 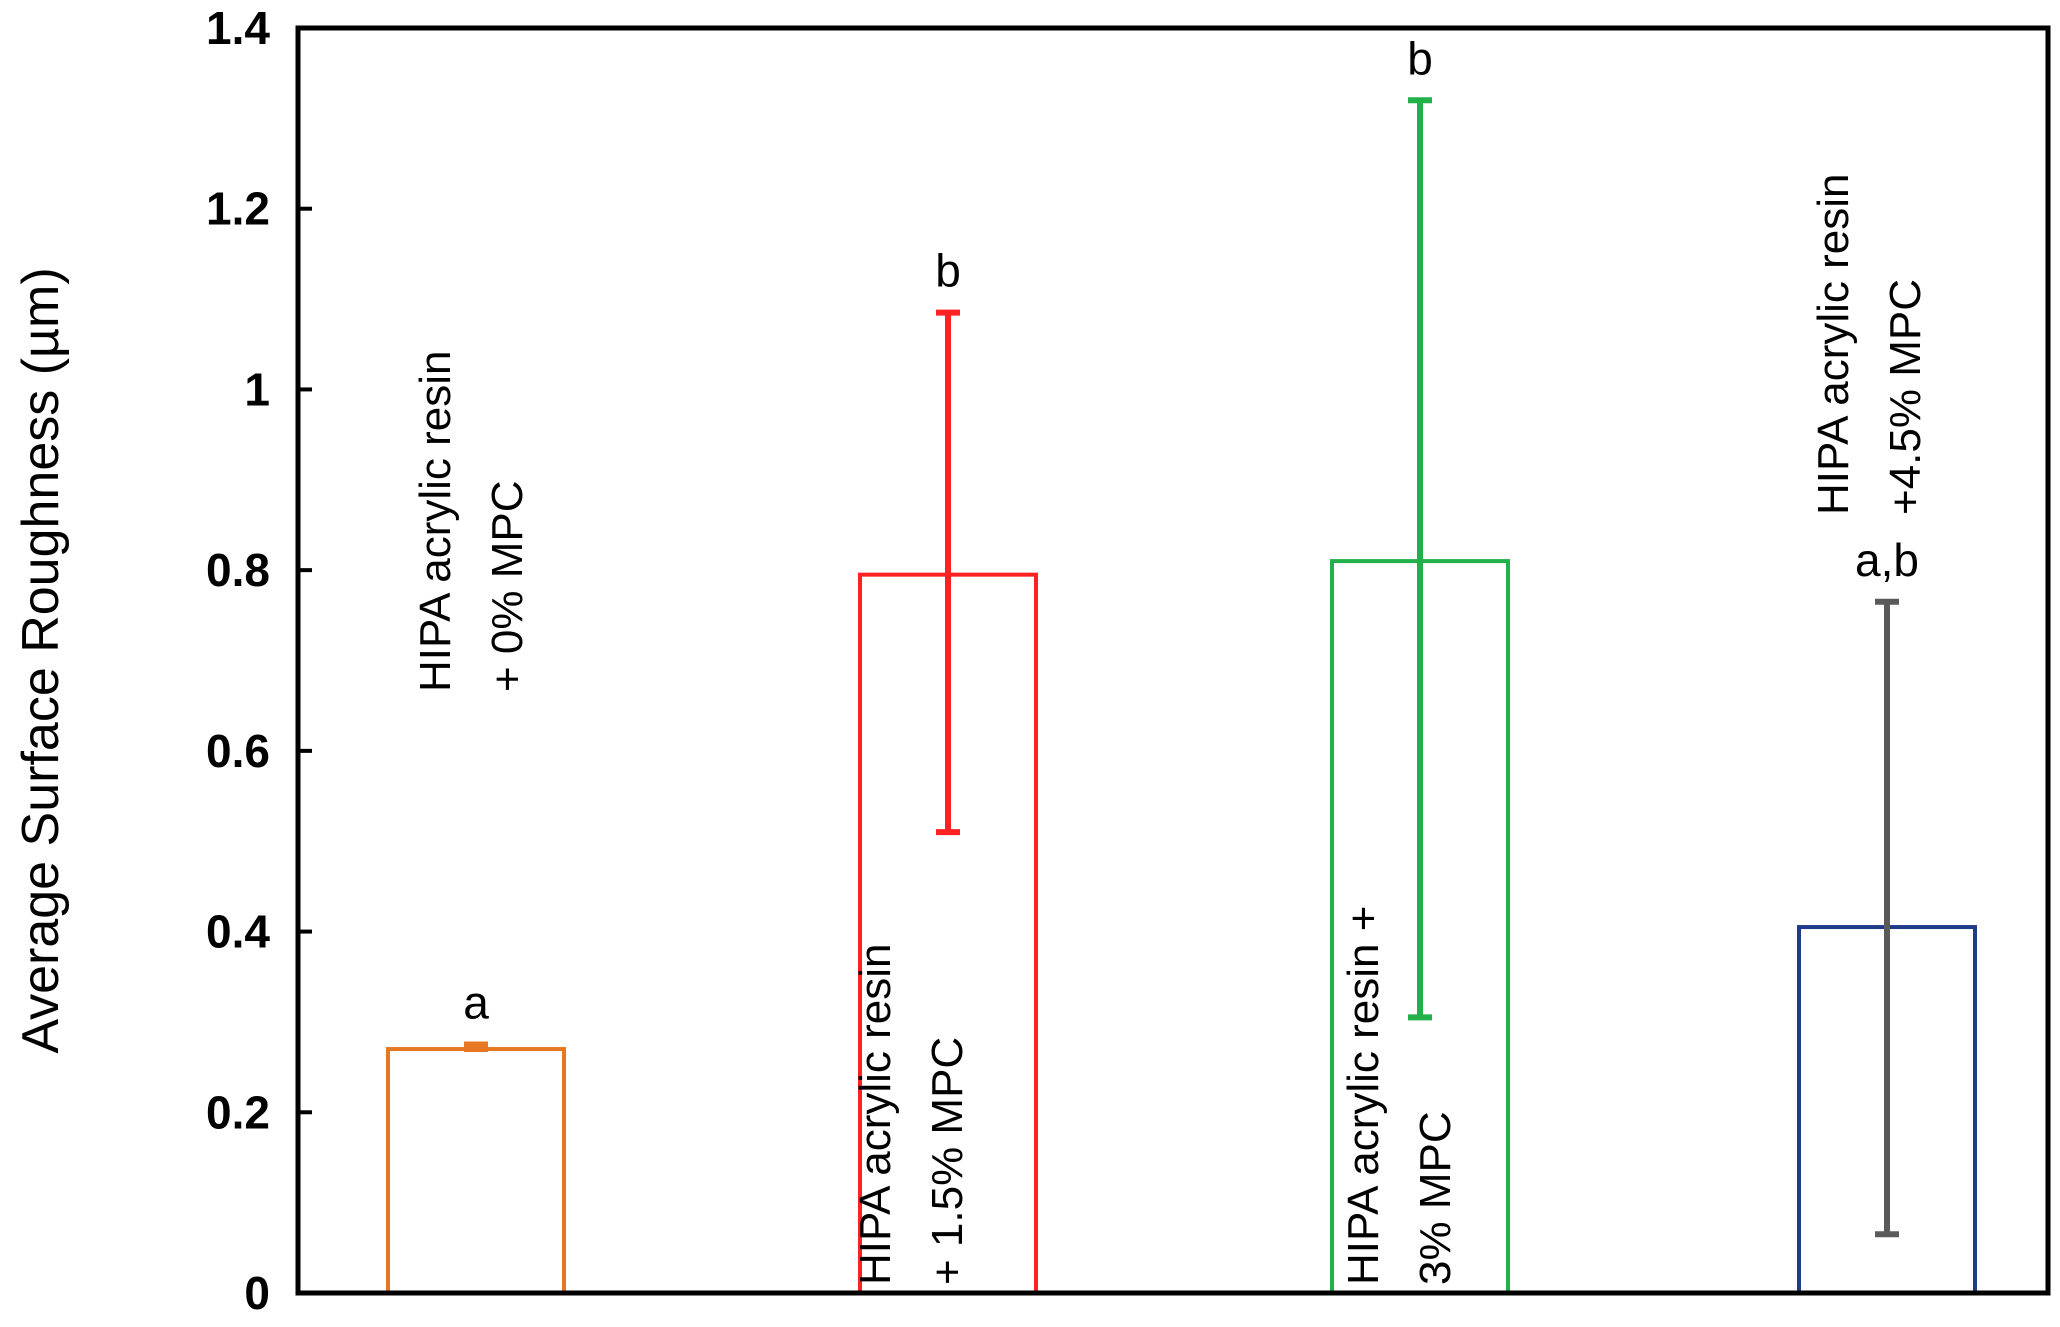 What do you see at coordinates (1435, 1198) in the screenshot?
I see `bar-category-label: 3% MPC` at bounding box center [1435, 1198].